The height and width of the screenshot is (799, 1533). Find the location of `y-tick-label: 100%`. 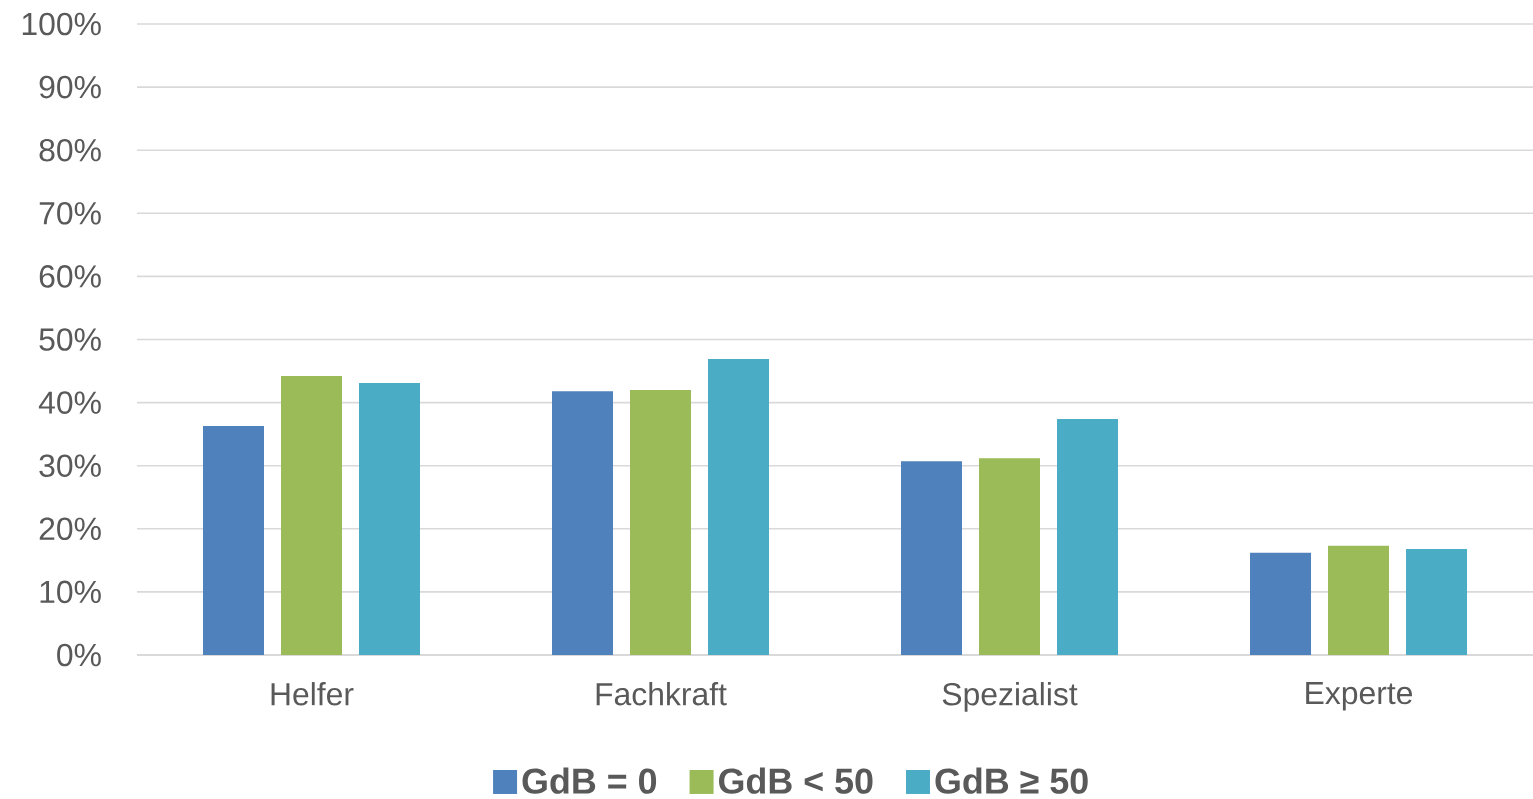

y-tick-label: 100% is located at coordinates (61, 24).